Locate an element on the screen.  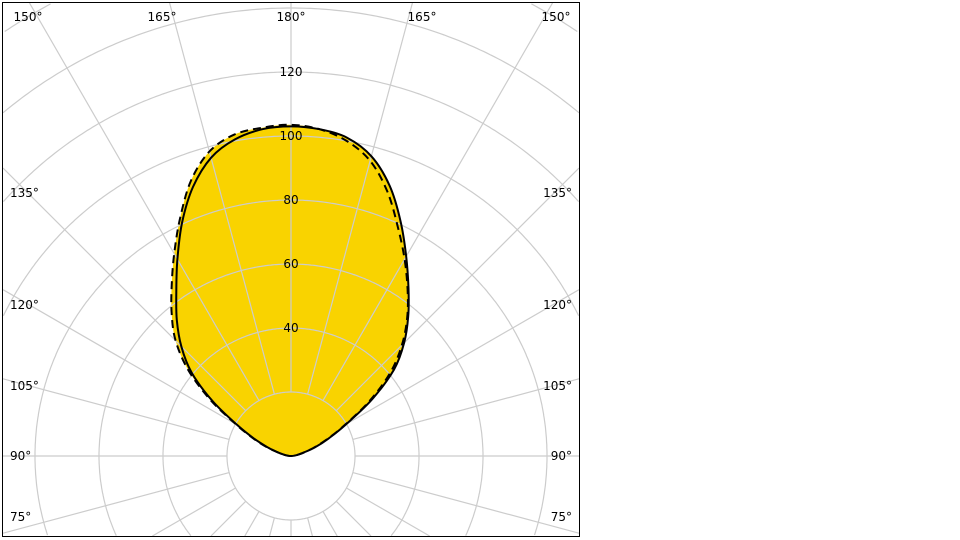
radial-tick-label: 120 is located at coordinates (291, 72).